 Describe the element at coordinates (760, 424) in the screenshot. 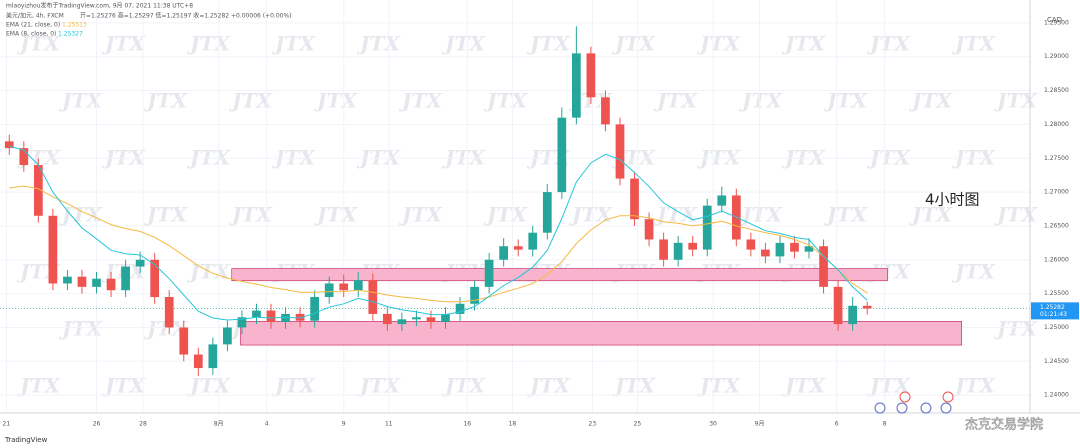

I see `x-tick-label: 9月` at that location.